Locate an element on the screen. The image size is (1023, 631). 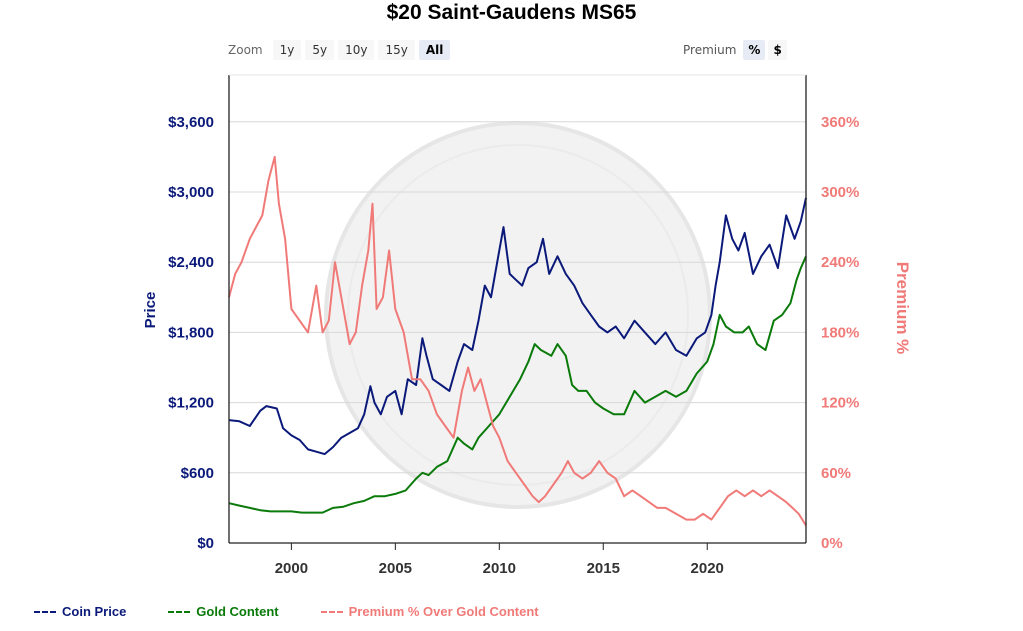
y-tick-label-right: 240% is located at coordinates (840, 262).